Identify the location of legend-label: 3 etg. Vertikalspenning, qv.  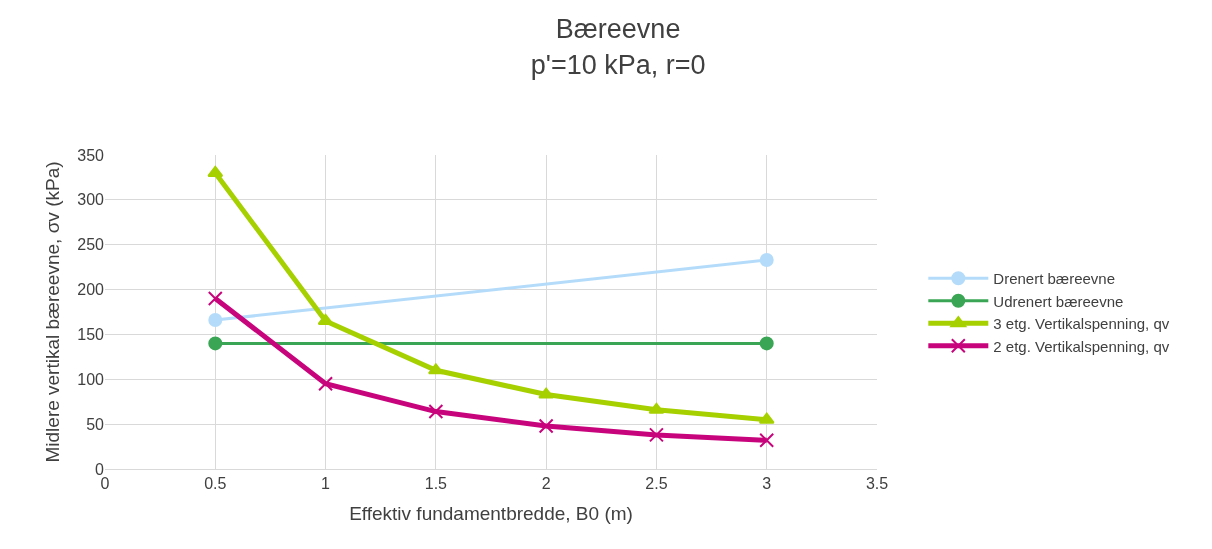
(1081, 324).